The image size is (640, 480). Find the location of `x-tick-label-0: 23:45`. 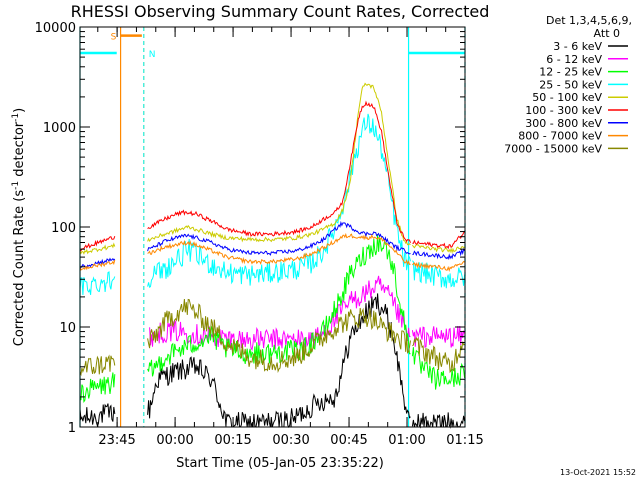

x-tick-label-0: 23:45 is located at coordinates (116, 440).